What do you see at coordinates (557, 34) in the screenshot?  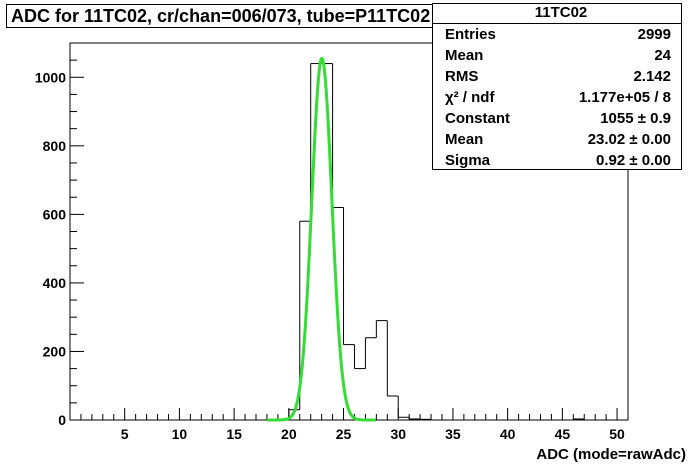 I see `stat-row-entries: Entries 2999` at bounding box center [557, 34].